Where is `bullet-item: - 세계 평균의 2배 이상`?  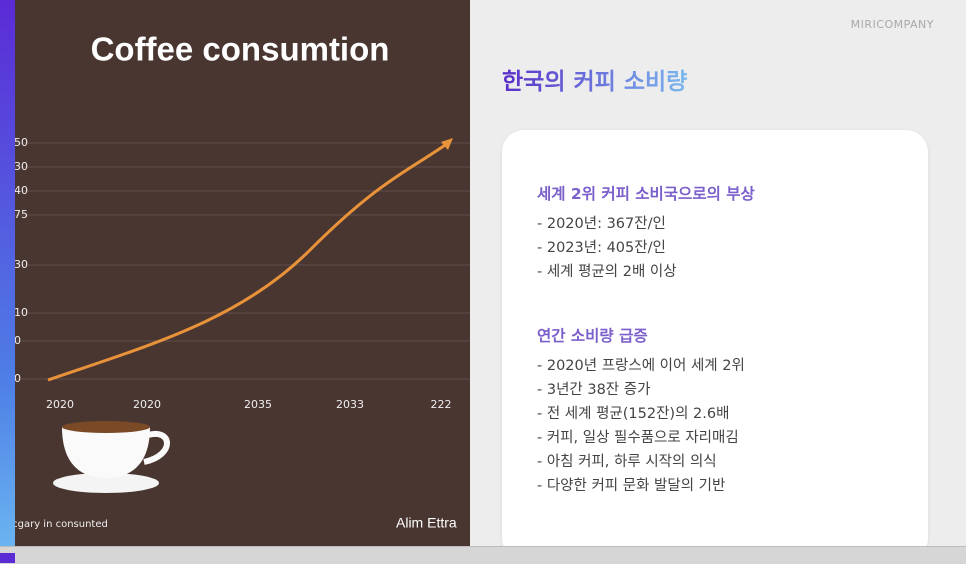
bullet-item: - 세계 평균의 2배 이상 is located at coordinates (607, 272).